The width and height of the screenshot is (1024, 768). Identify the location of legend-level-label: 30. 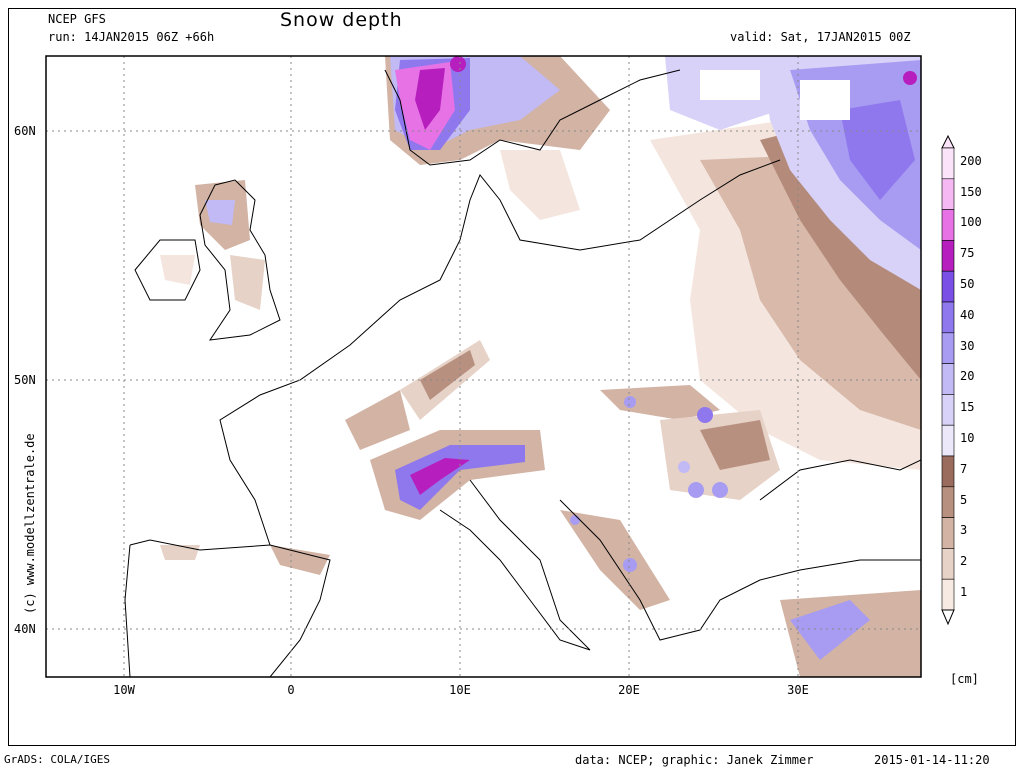
(967, 345).